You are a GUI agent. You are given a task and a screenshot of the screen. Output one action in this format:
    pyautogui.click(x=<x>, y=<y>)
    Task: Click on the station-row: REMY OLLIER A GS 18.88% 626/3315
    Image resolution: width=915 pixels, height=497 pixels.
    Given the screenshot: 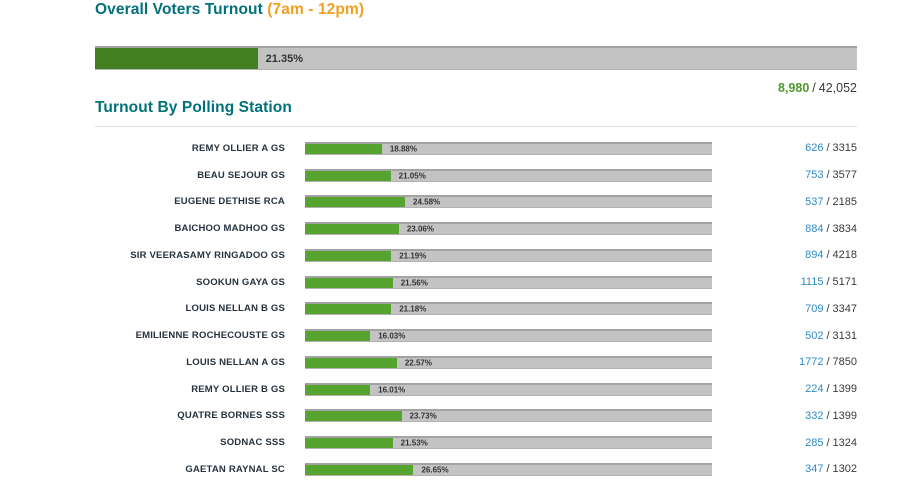 What is the action you would take?
    pyautogui.click(x=476, y=148)
    